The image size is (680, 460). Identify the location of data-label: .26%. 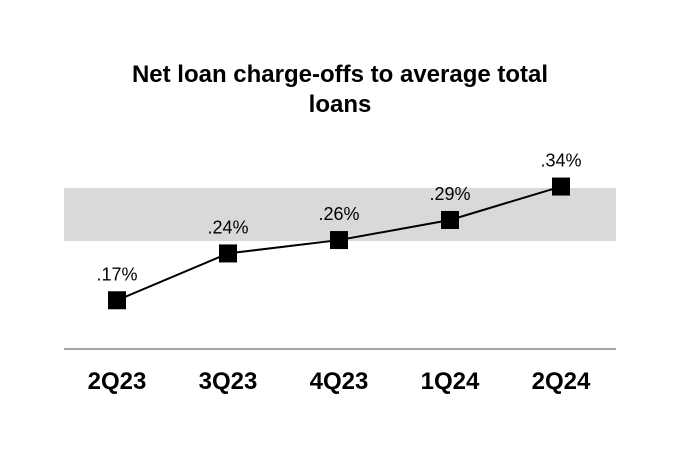
(338, 214).